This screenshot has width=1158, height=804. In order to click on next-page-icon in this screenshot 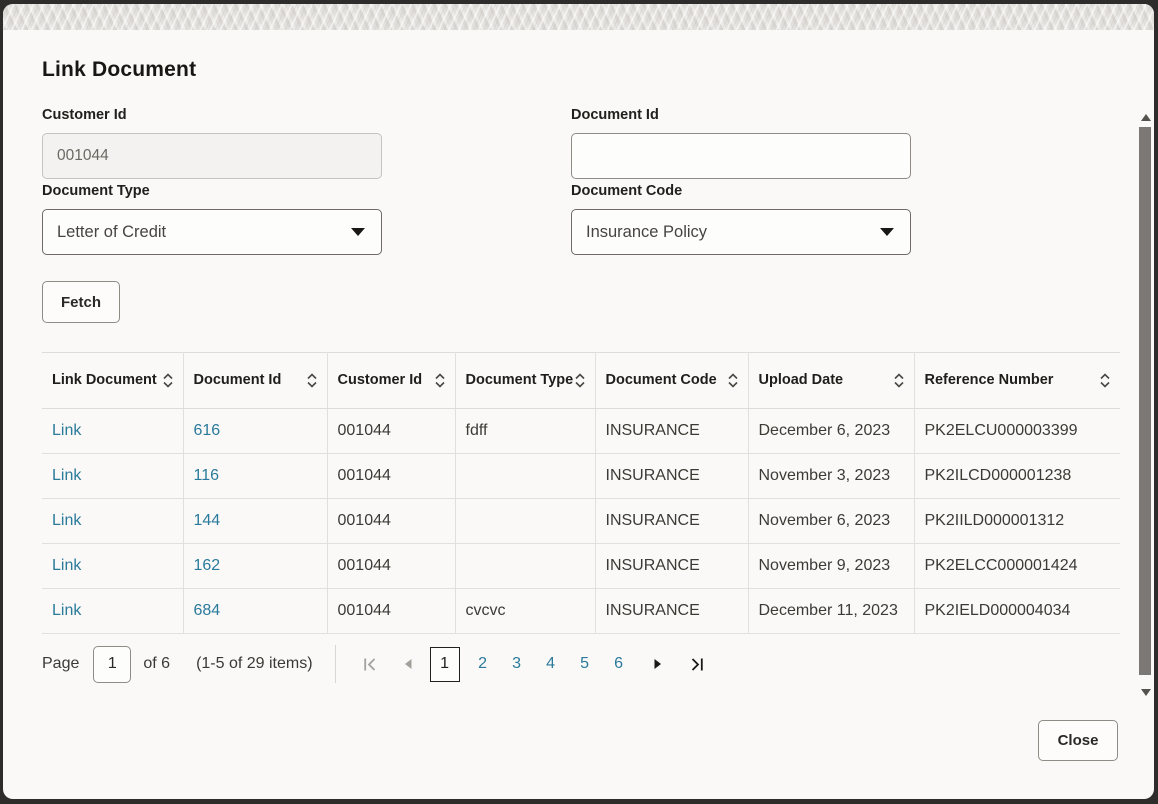, I will do `click(658, 664)`.